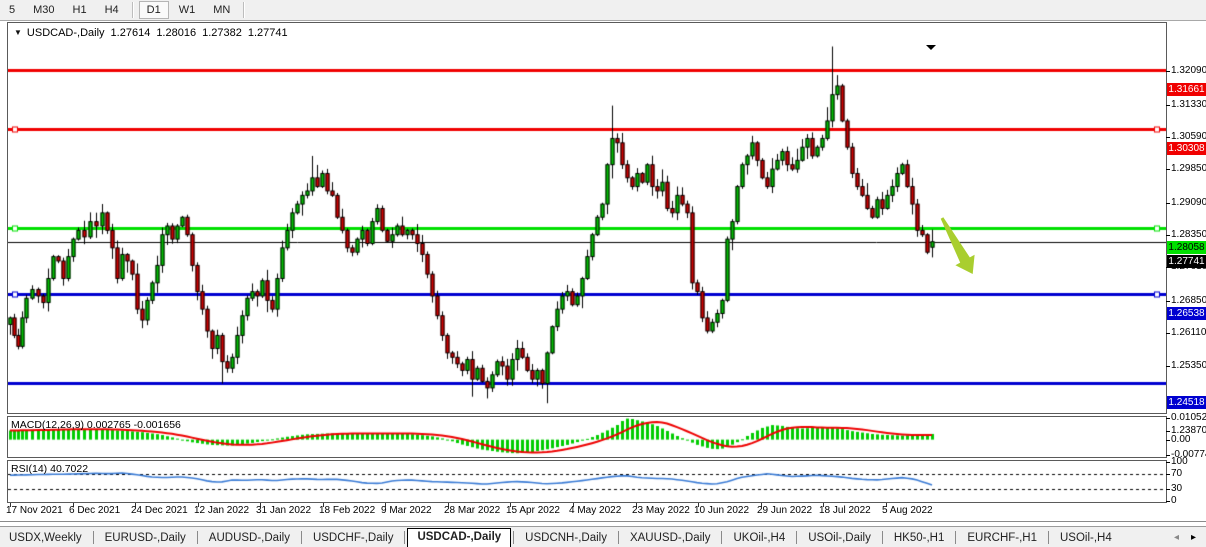 The width and height of the screenshot is (1206, 547). What do you see at coordinates (839, 538) in the screenshot?
I see `tab-usoildaily: USOil-,Daily` at bounding box center [839, 538].